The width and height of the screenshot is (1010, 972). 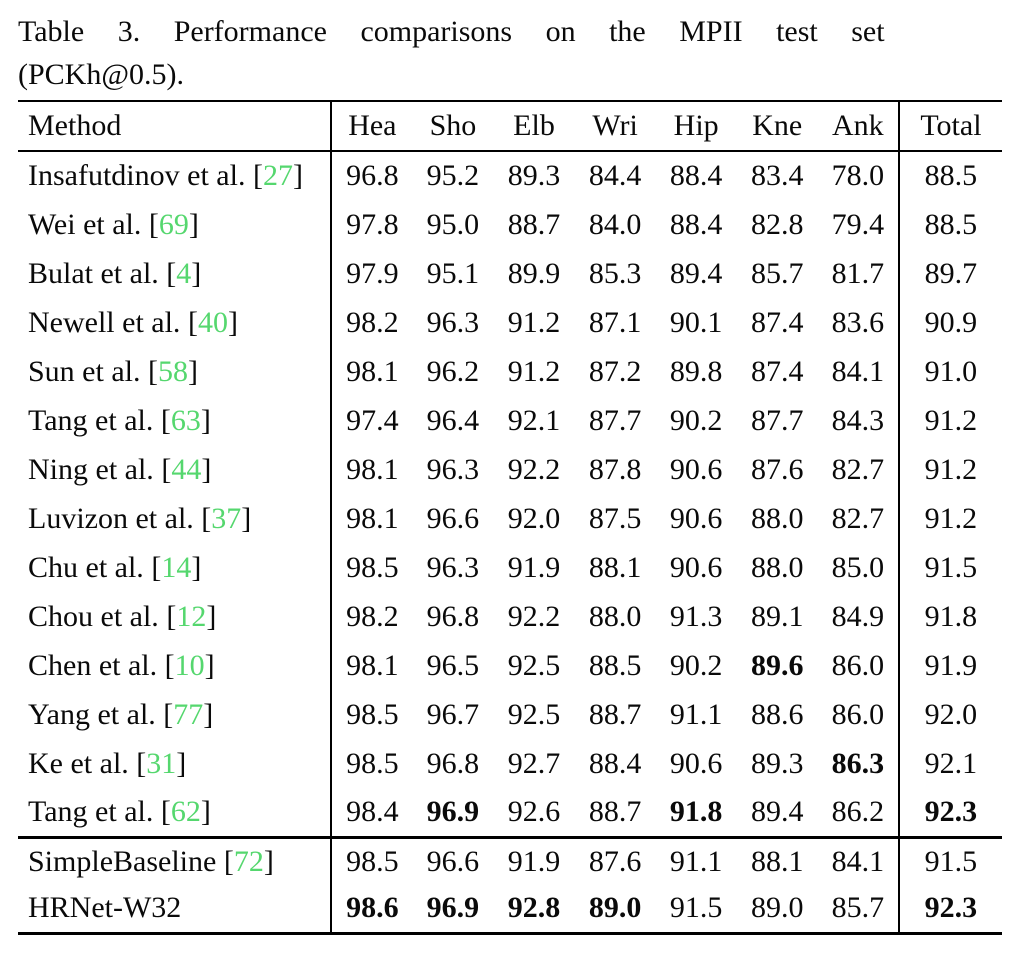 What do you see at coordinates (184, 273) in the screenshot?
I see `citation-link: 4` at bounding box center [184, 273].